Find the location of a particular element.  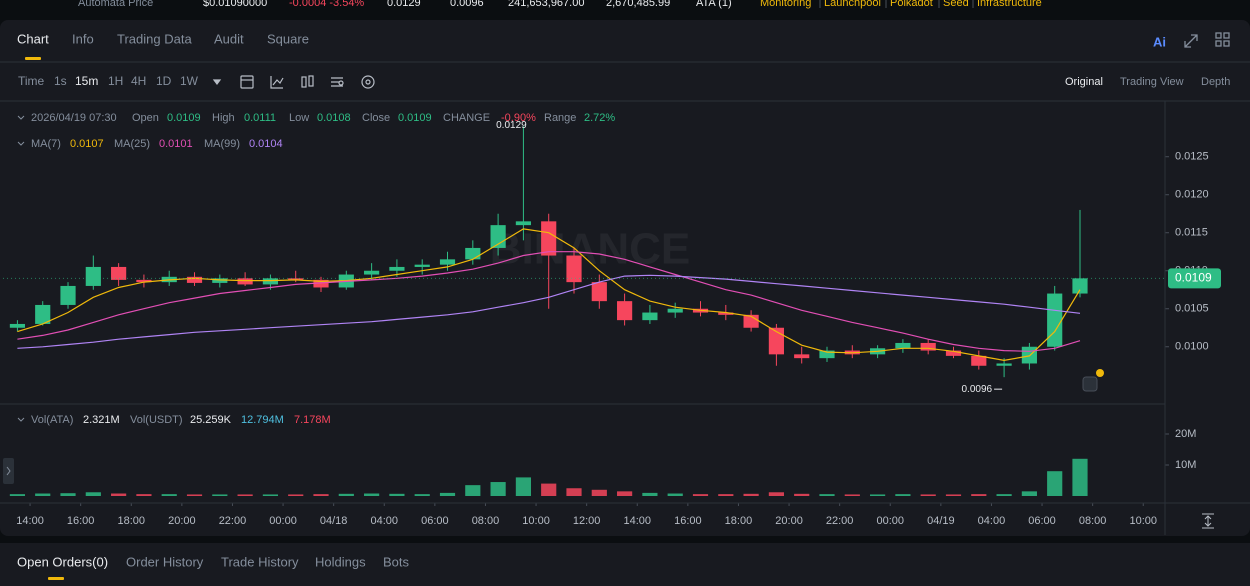

ticker-token: ATA (1) is located at coordinates (714, 4).